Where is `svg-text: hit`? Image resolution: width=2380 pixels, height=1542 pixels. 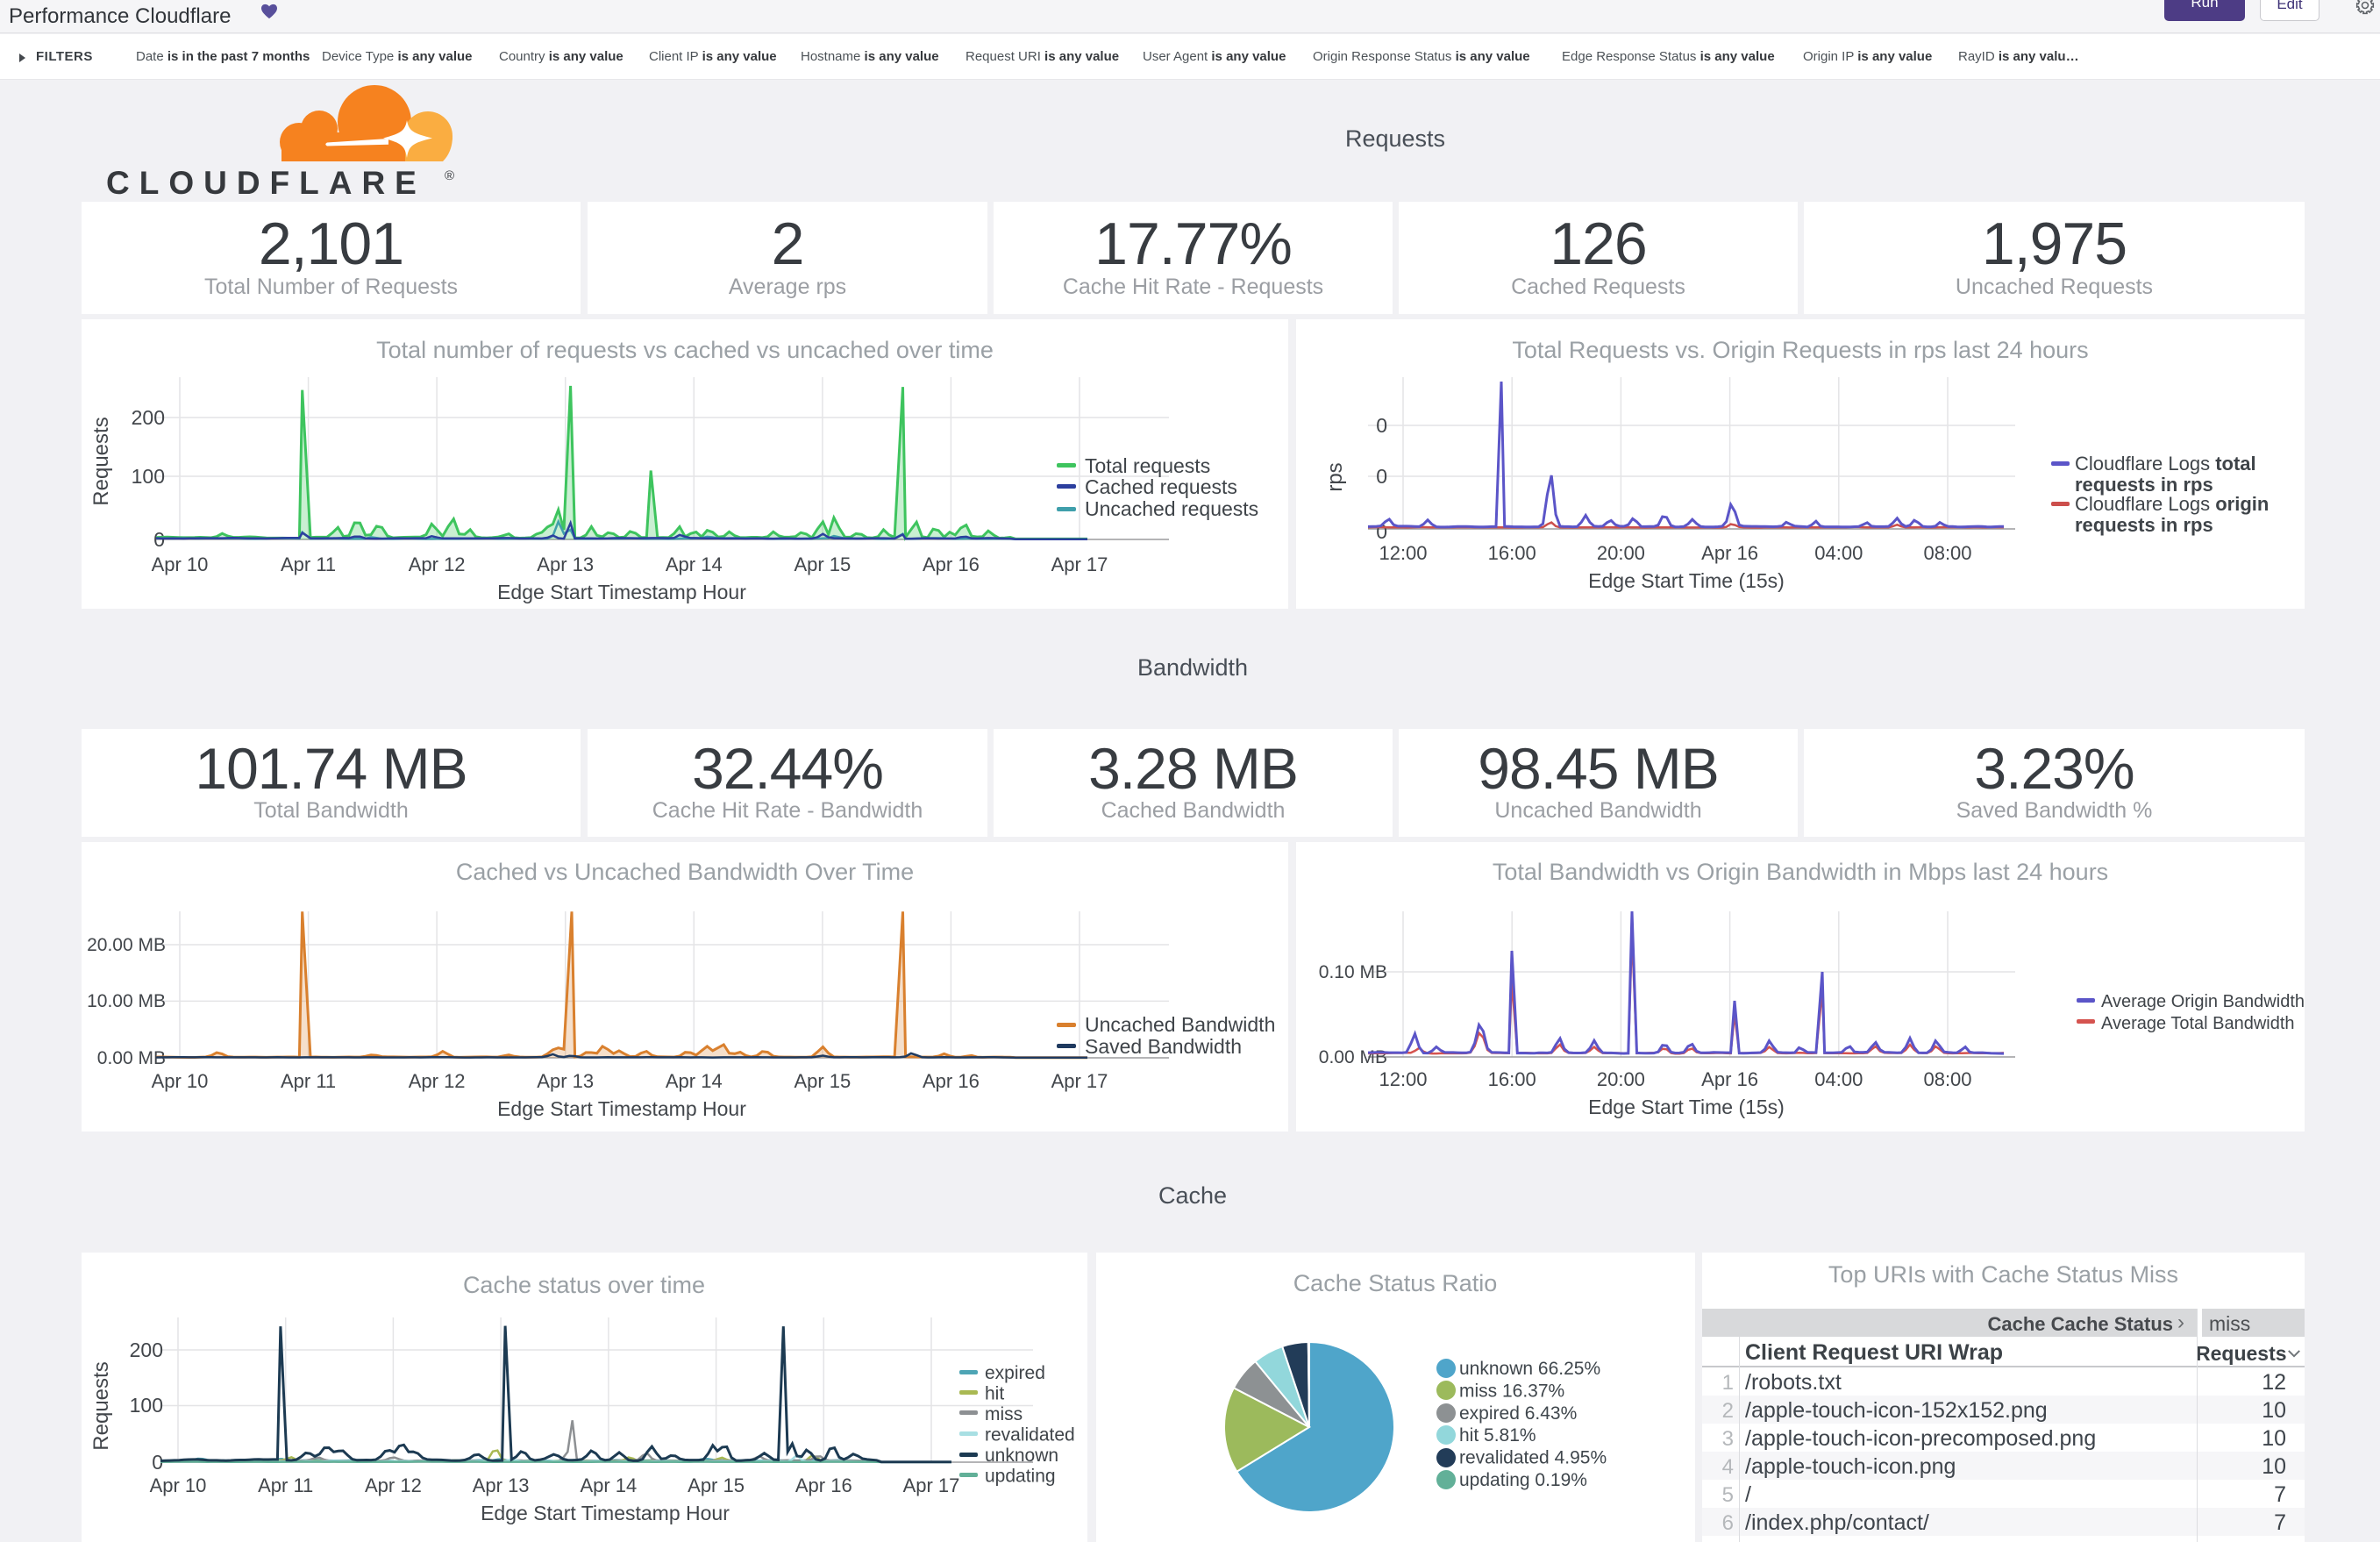
svg-text: hit is located at coordinates (994, 1394).